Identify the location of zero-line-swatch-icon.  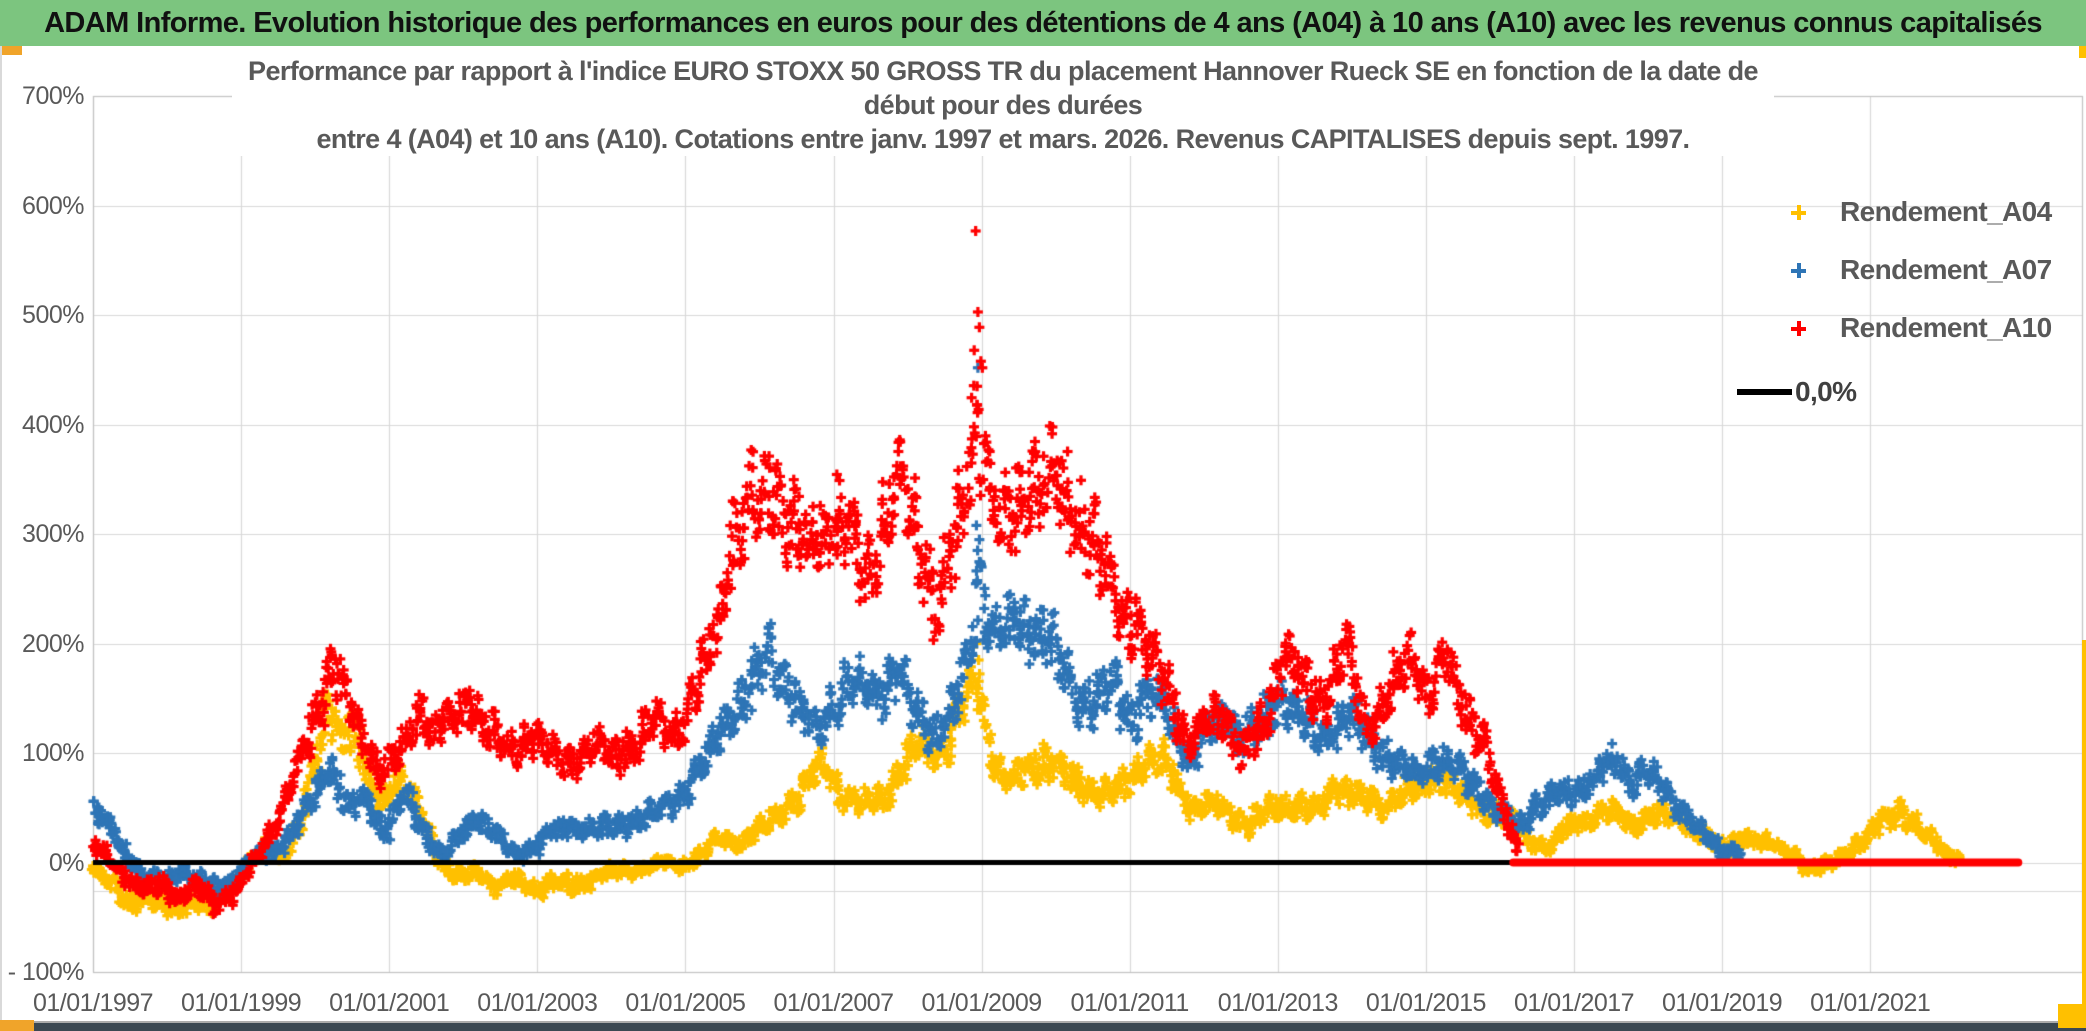
(1764, 392).